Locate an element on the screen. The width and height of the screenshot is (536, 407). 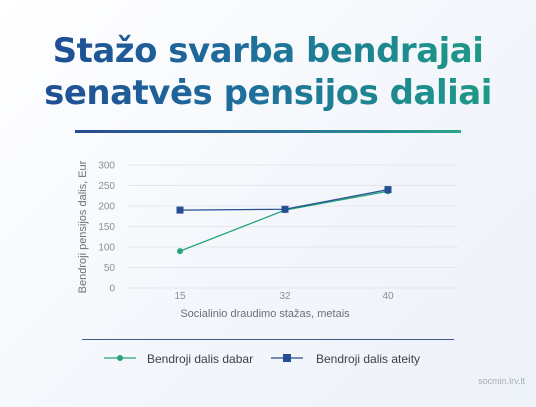
y-tick-label-0: 0 is located at coordinates (112, 289).